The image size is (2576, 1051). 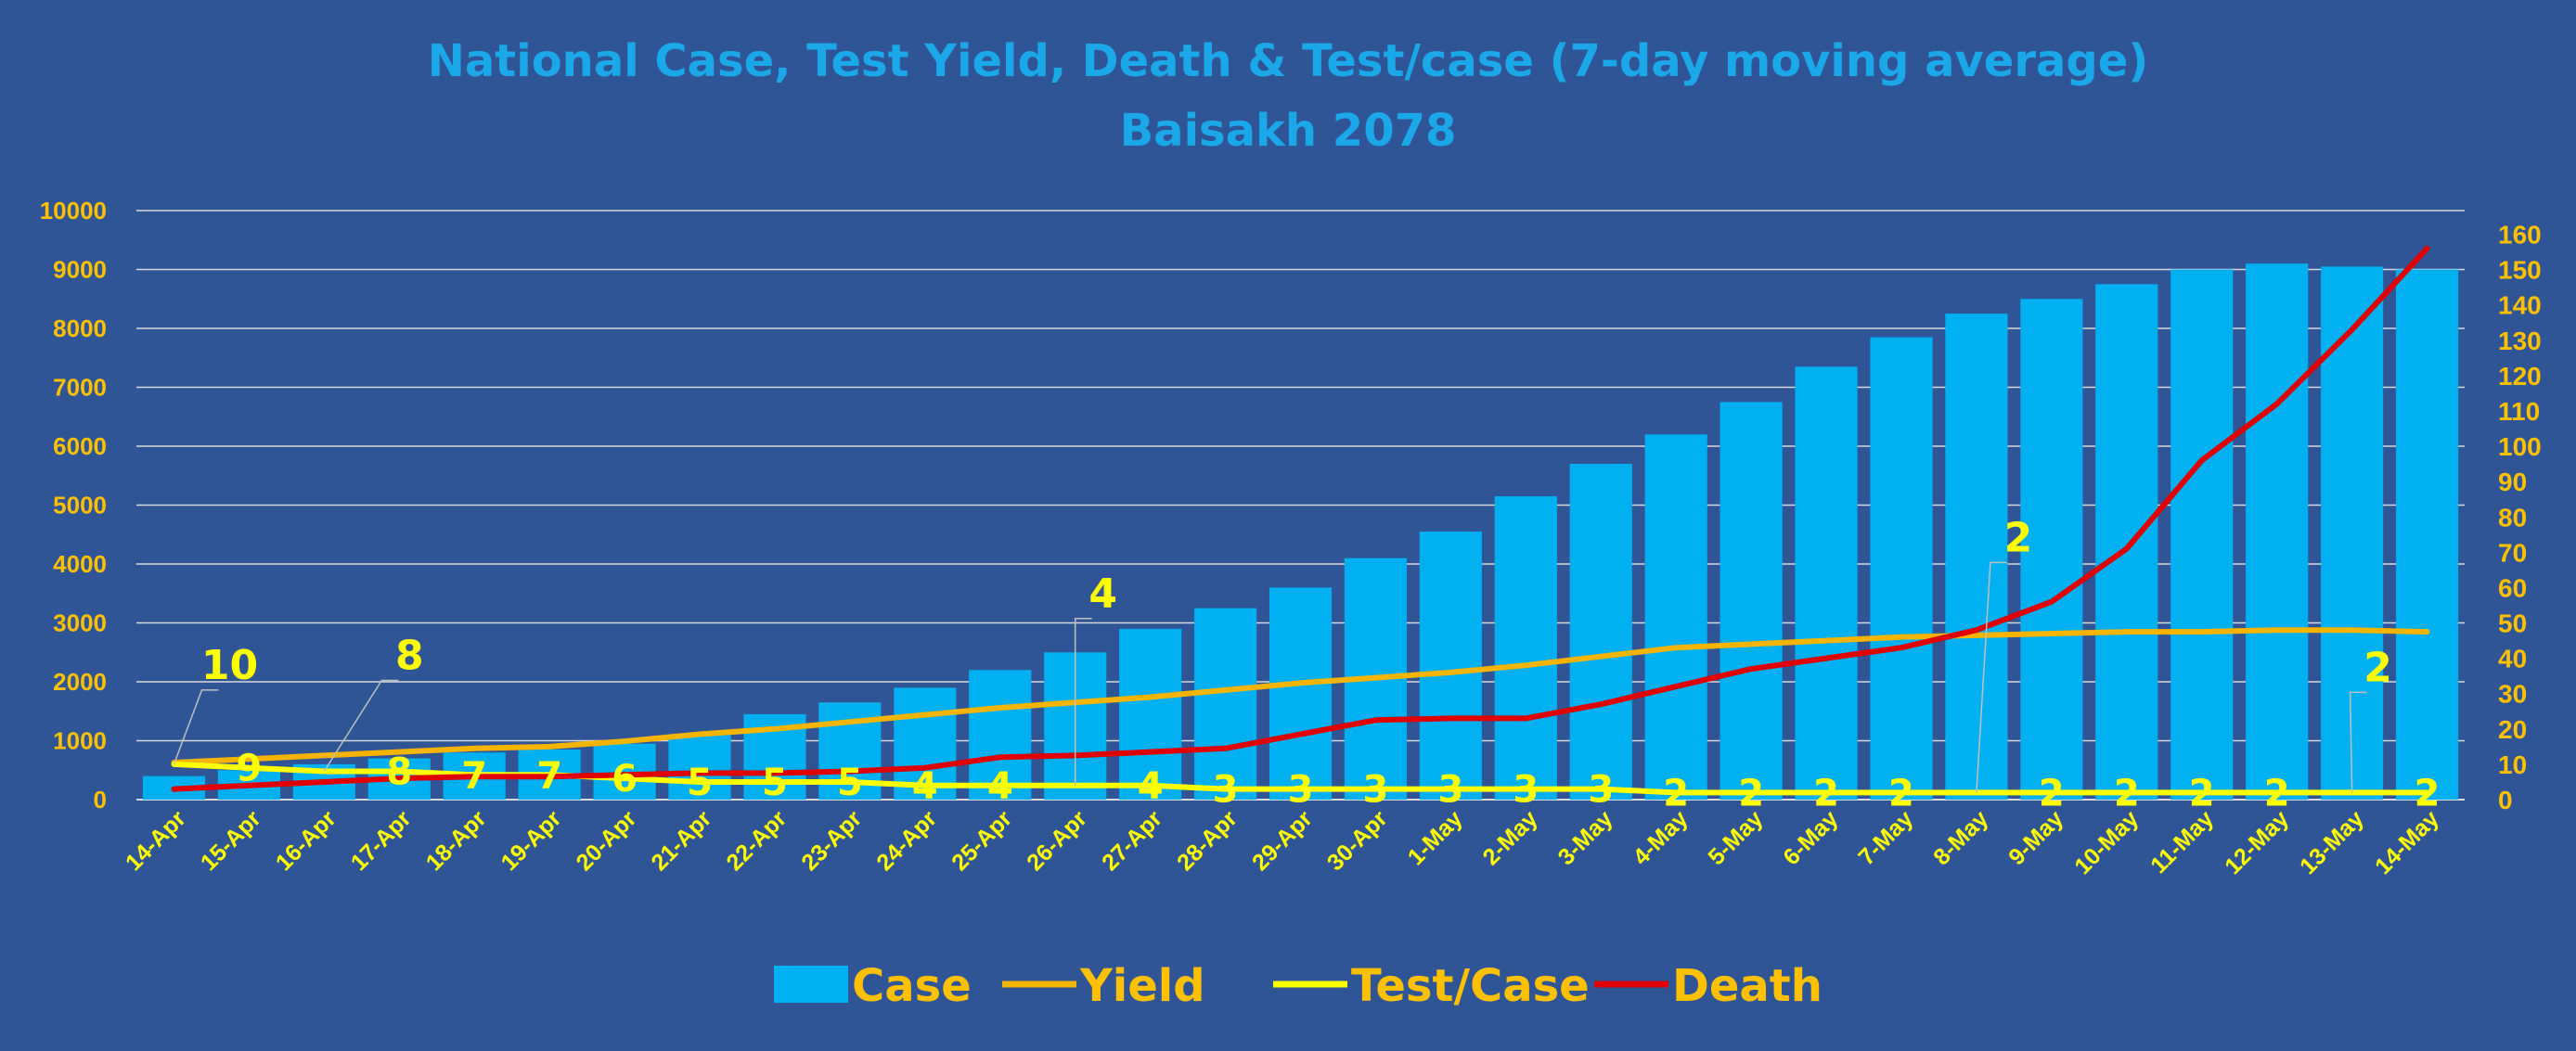 I want to click on legend-test-case-label: Test/Case, so click(x=1470, y=986).